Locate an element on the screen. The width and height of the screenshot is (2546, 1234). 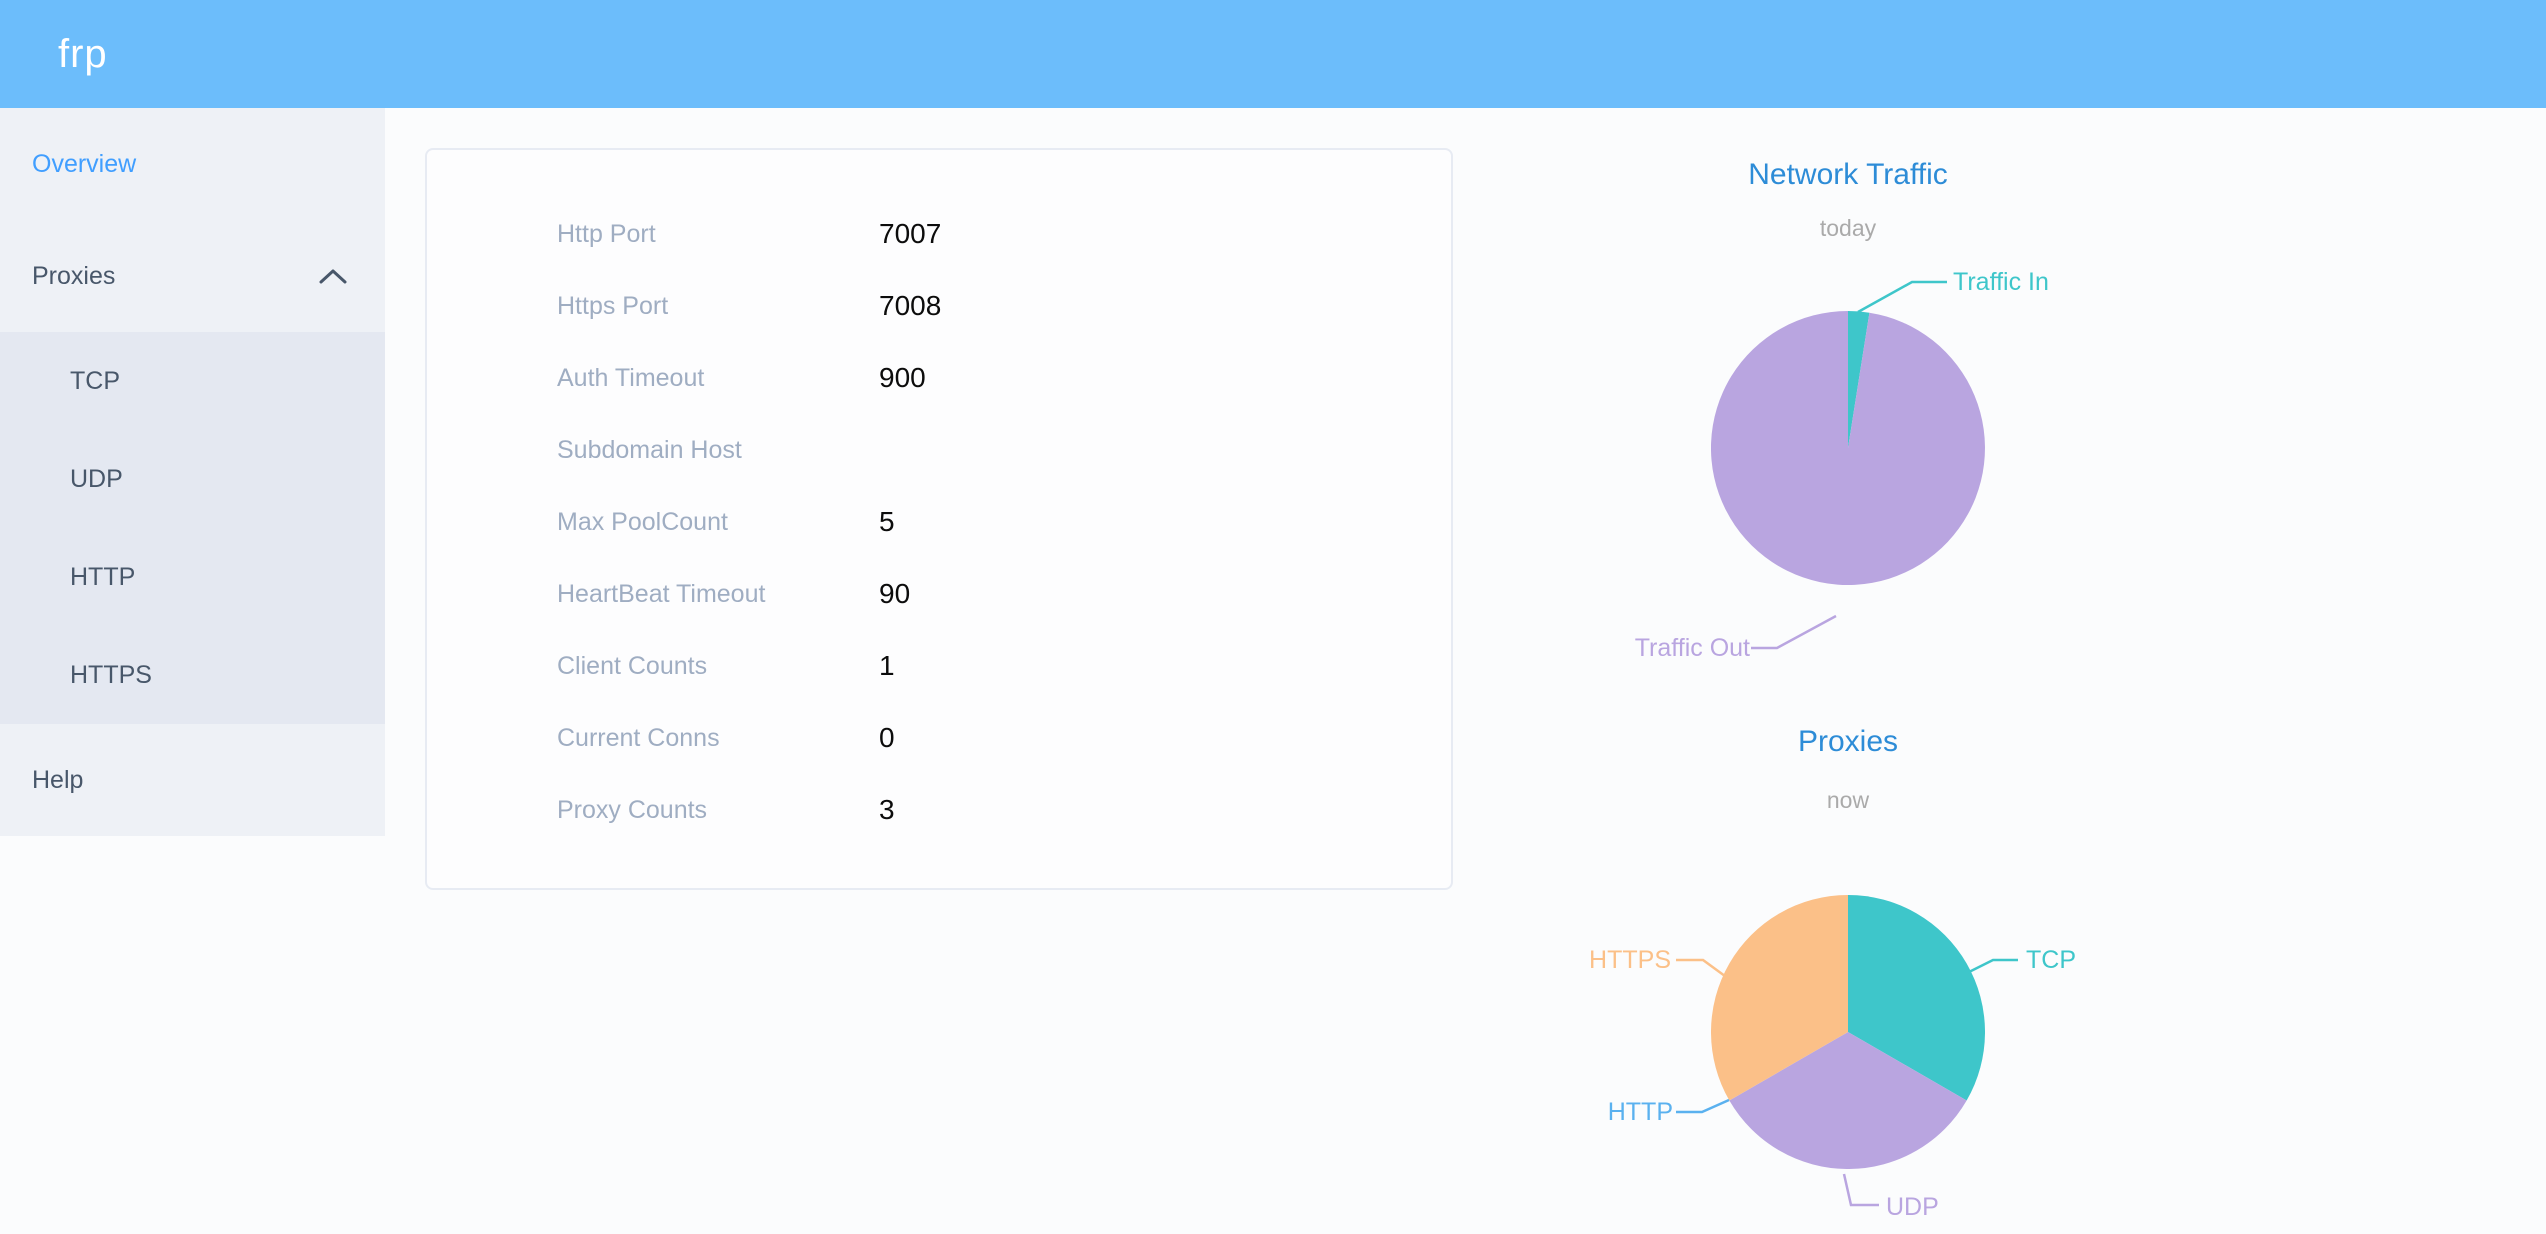
sidebar-item-overview-label: Overview is located at coordinates (84, 163).